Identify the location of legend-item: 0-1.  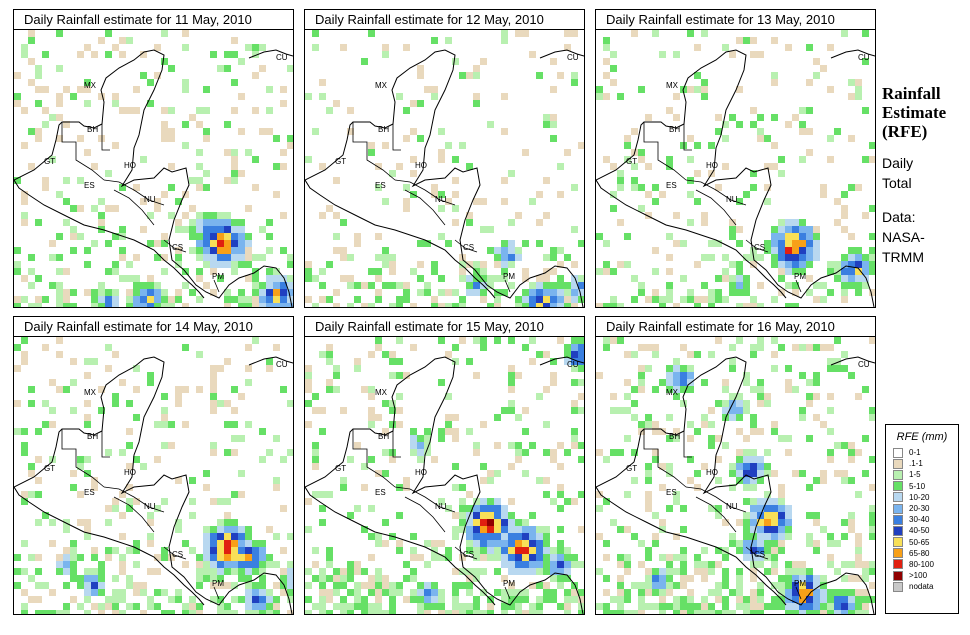
(925, 452).